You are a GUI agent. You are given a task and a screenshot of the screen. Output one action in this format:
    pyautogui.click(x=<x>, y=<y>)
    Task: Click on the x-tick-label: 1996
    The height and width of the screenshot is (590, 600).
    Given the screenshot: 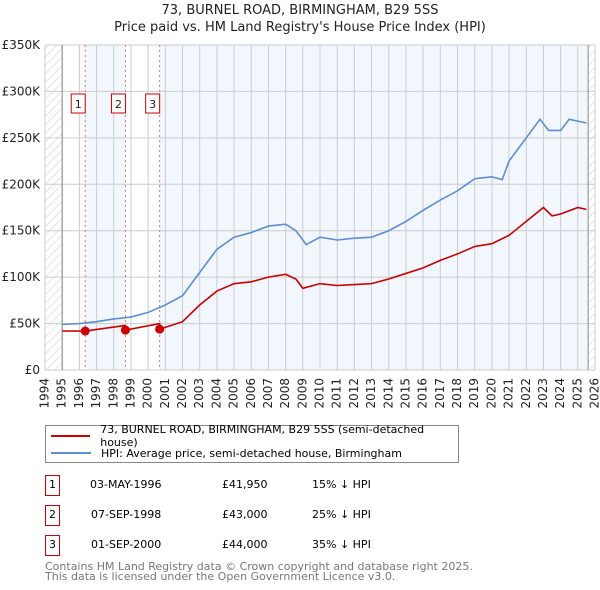 What is the action you would take?
    pyautogui.click(x=79, y=393)
    